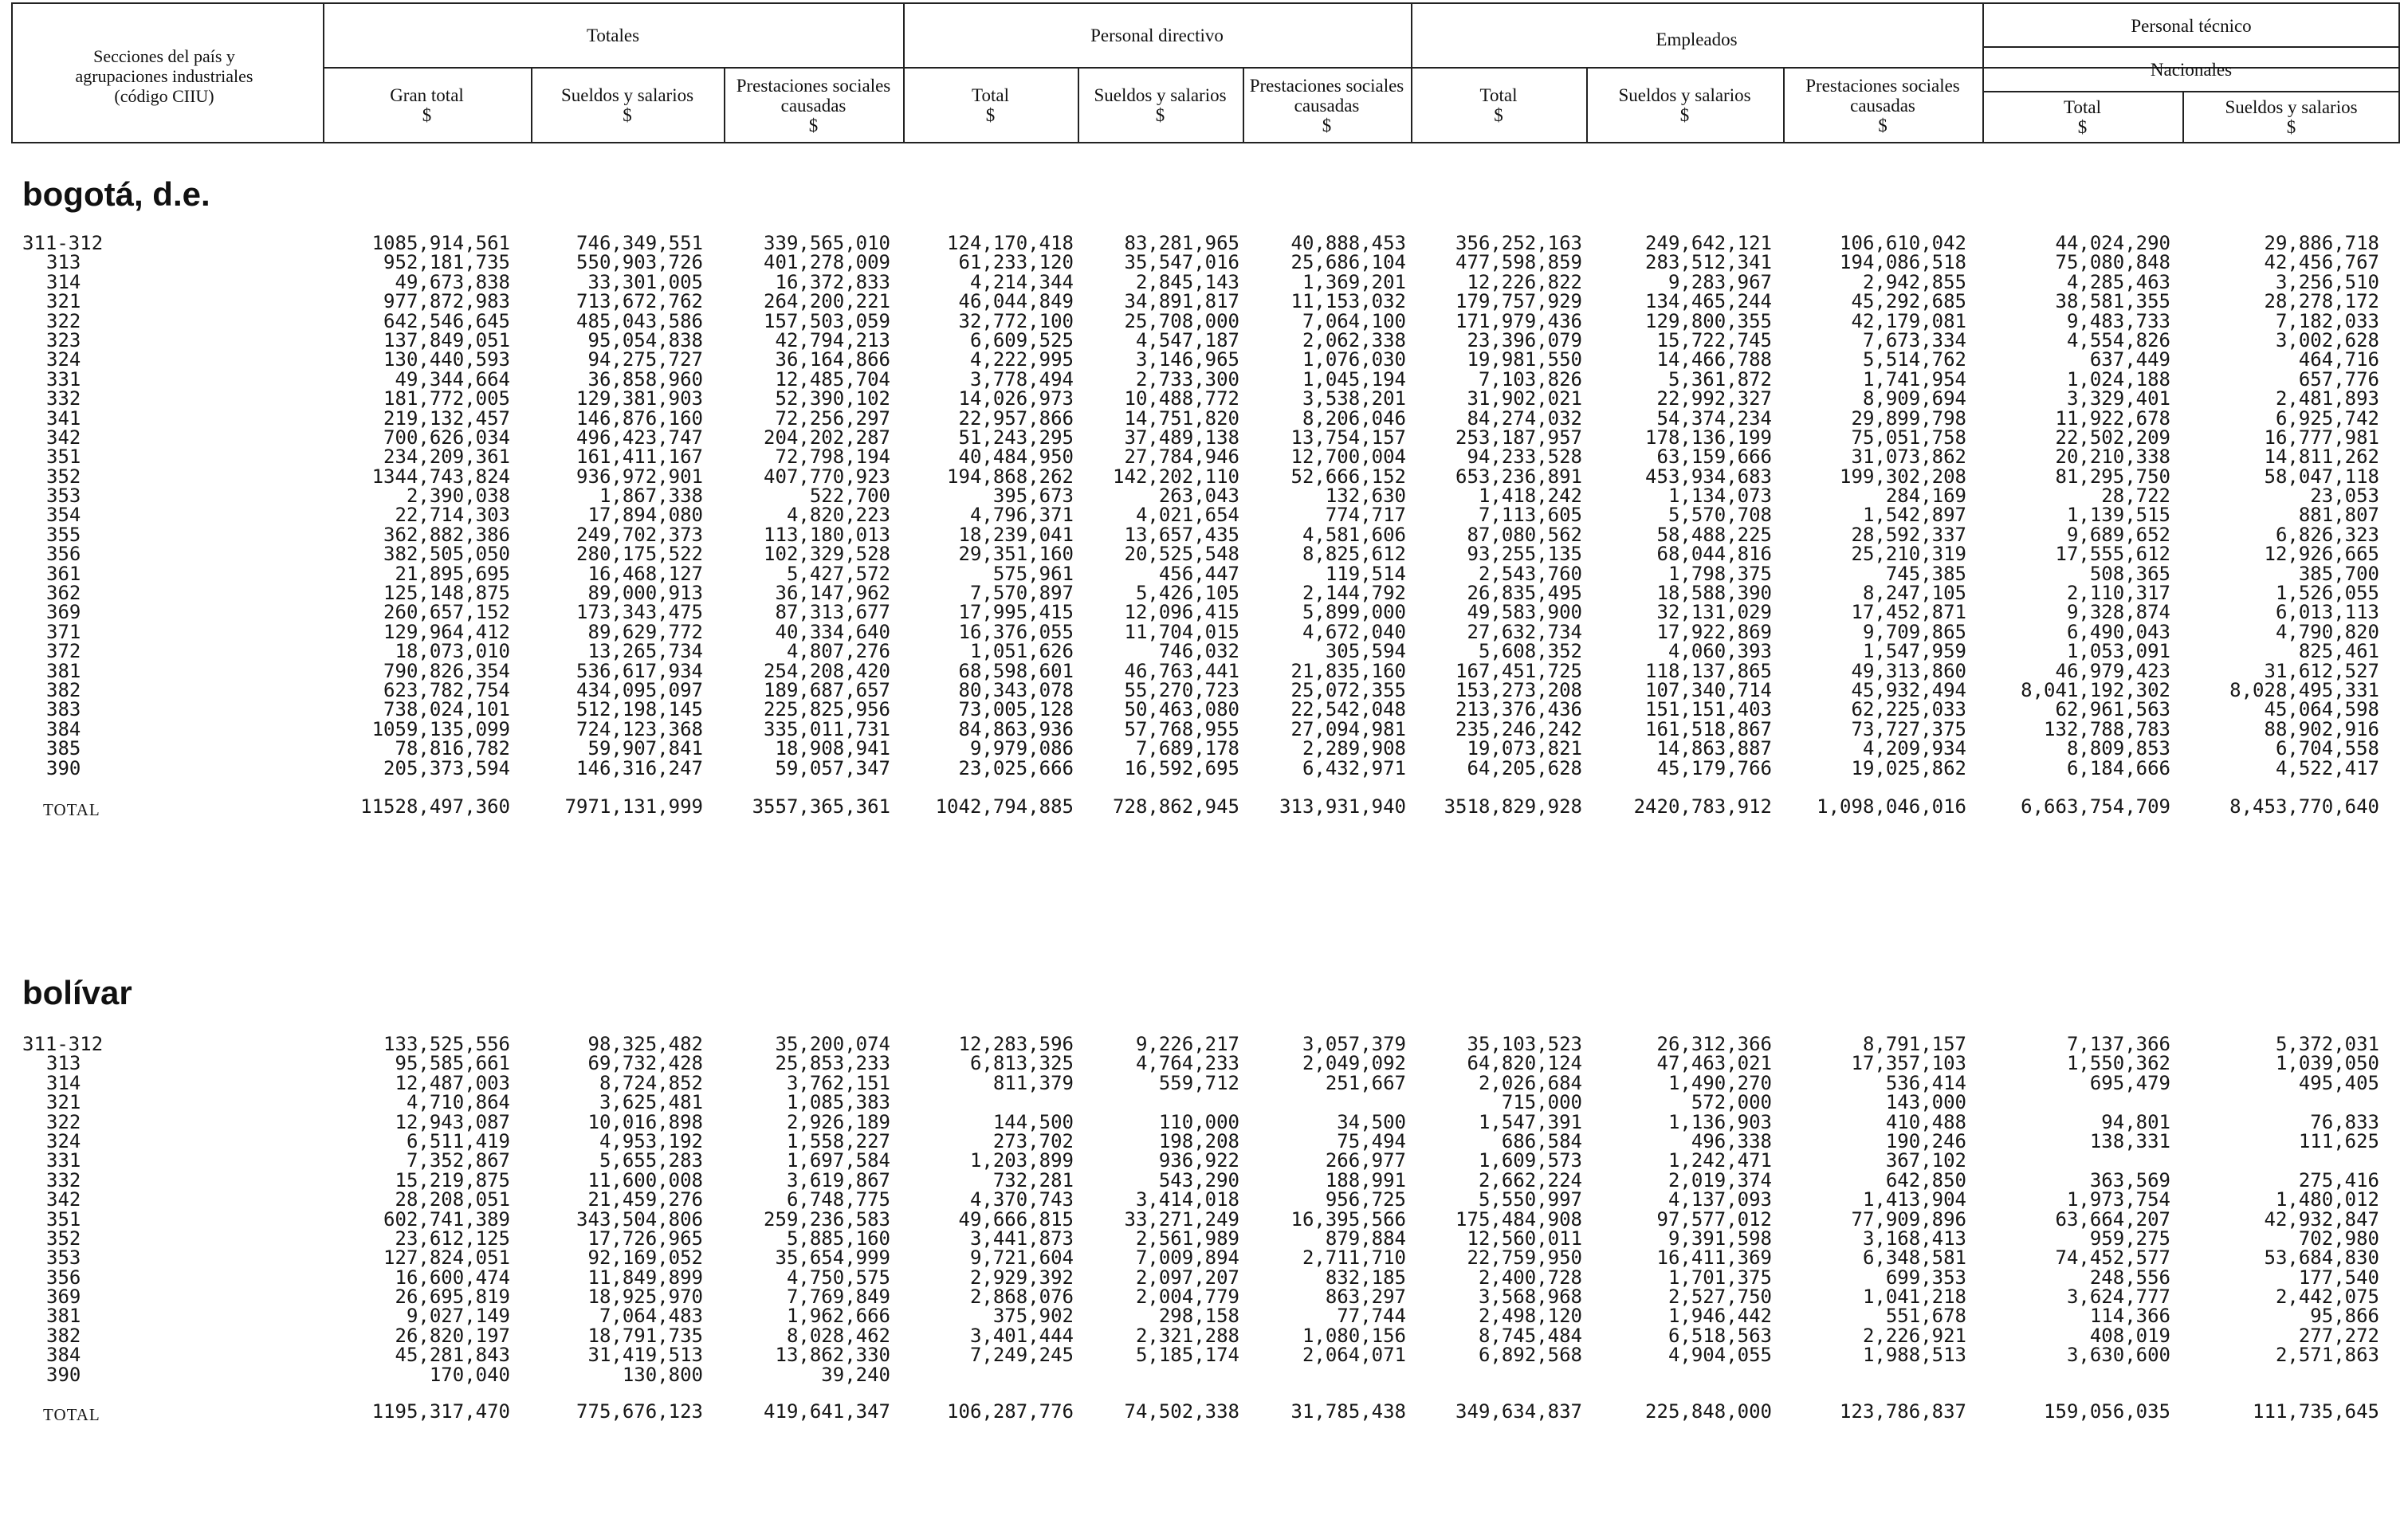 This screenshot has width=2408, height=1531. I want to click on row-value: 522,700, so click(849, 496).